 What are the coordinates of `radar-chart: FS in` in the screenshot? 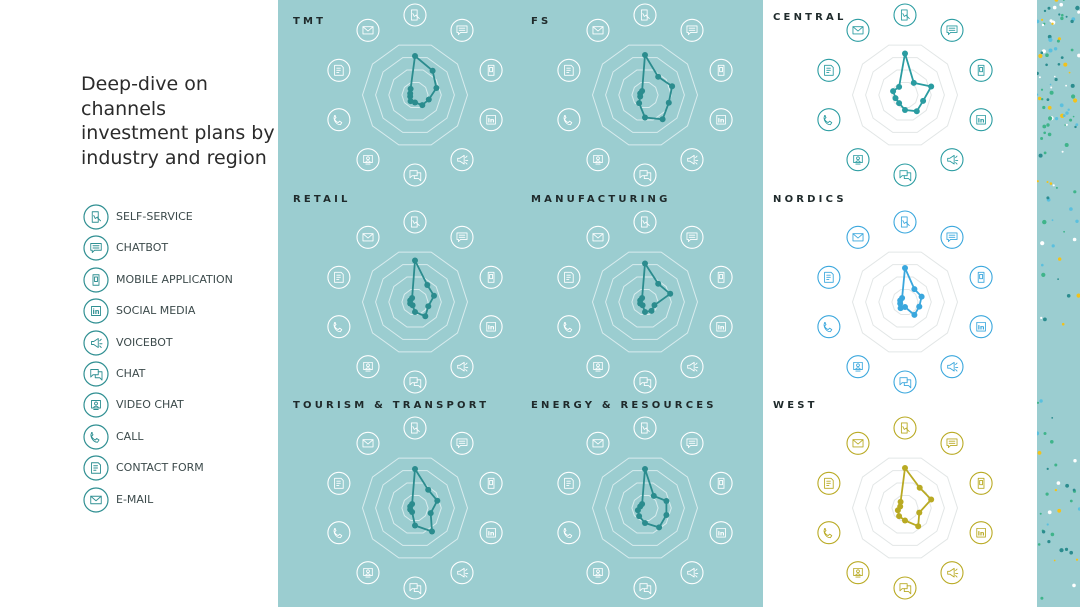 It's located at (632, 95).